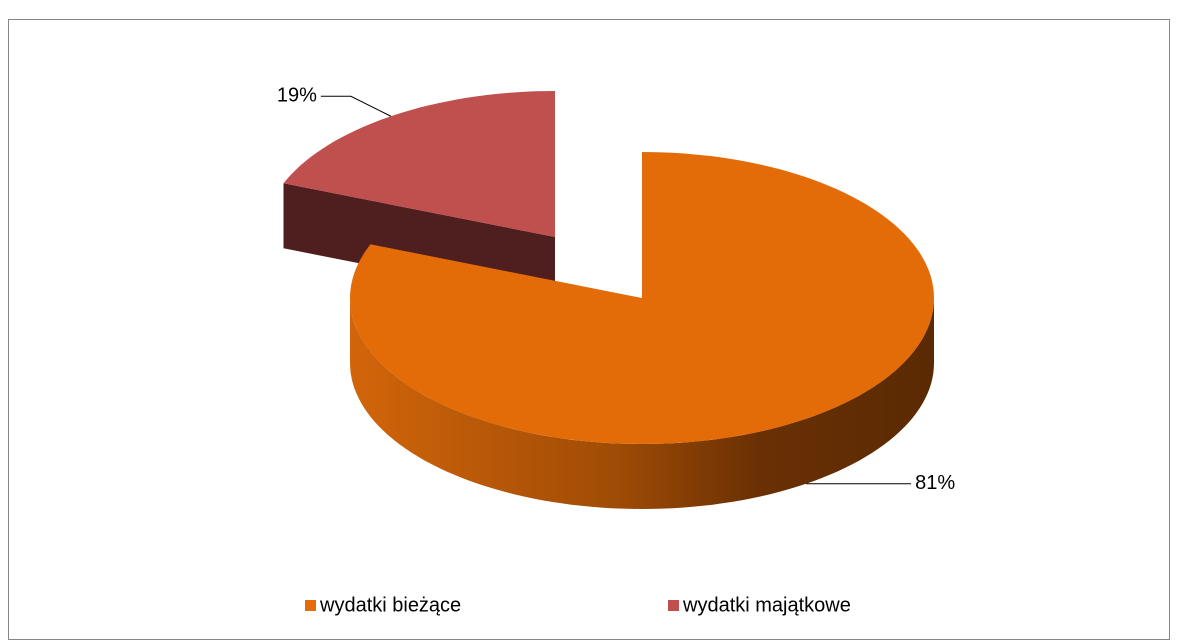 The width and height of the screenshot is (1178, 642). Describe the element at coordinates (766, 605) in the screenshot. I see `legend-label: wydatki majątkowe` at that location.